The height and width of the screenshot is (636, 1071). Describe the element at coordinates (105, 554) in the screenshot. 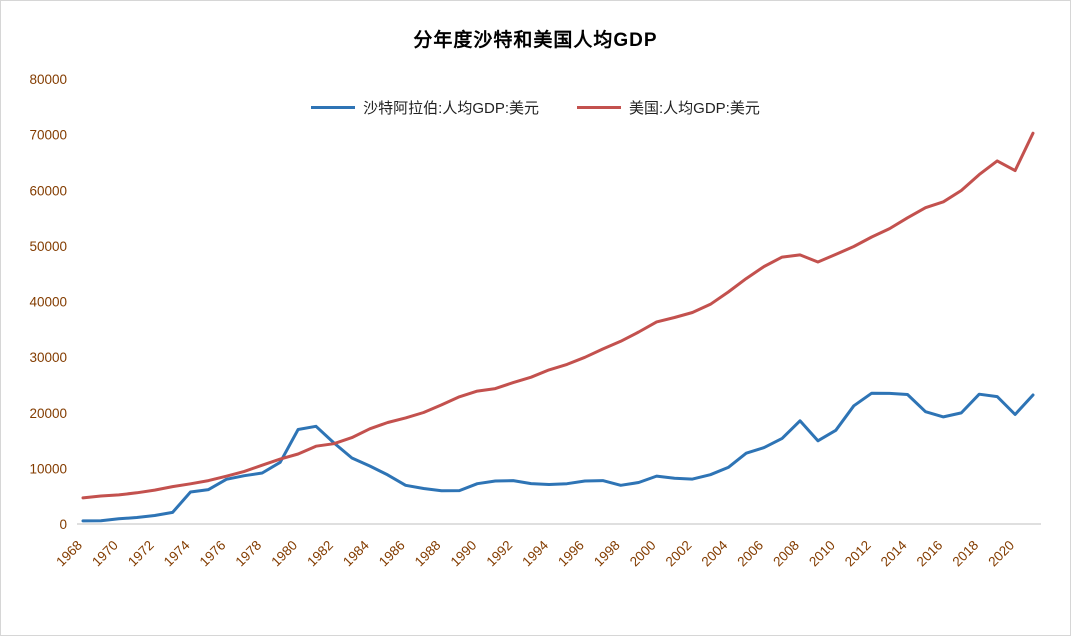

I see `svg-text: 1970` at that location.